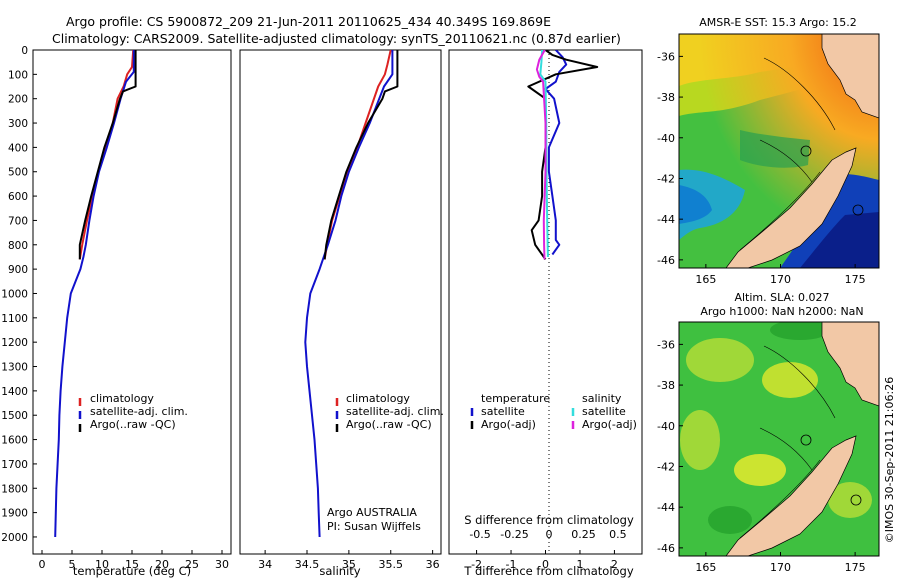 The height and width of the screenshot is (584, 900). I want to click on s-tick-label: 0.25, so click(583, 534).